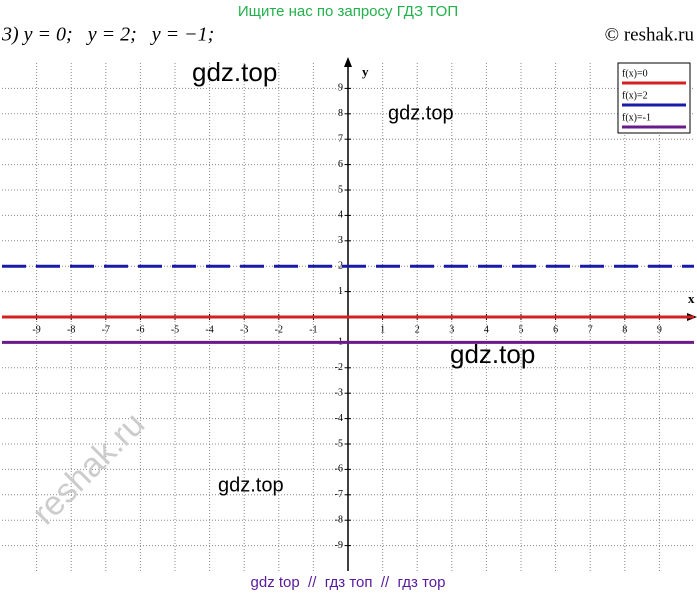  Describe the element at coordinates (417, 329) in the screenshot. I see `x-tick-label: 2` at that location.